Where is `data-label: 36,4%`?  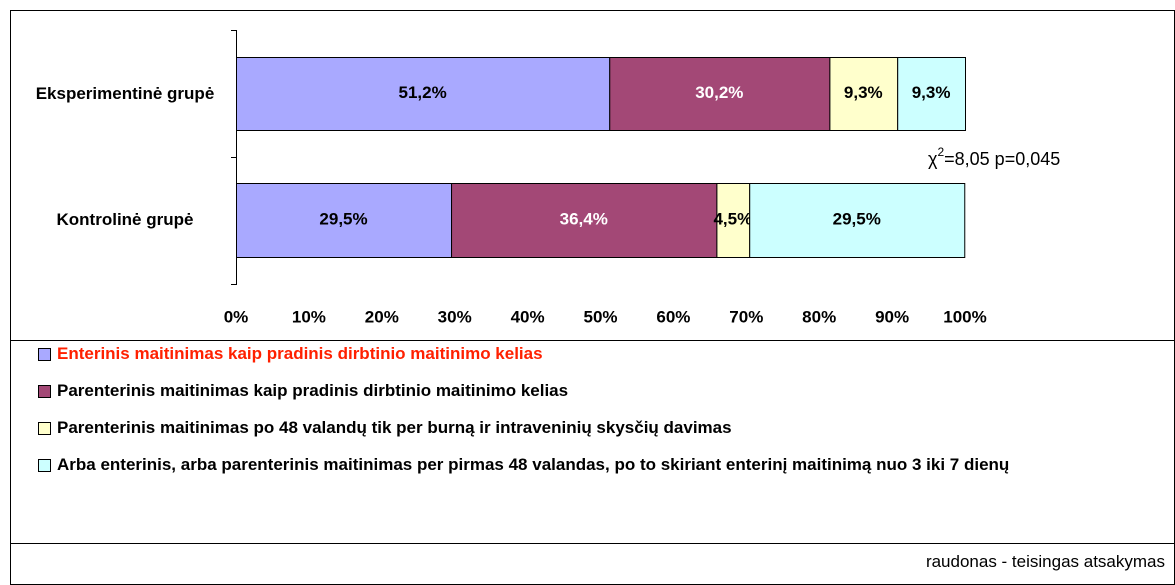 data-label: 36,4% is located at coordinates (584, 218).